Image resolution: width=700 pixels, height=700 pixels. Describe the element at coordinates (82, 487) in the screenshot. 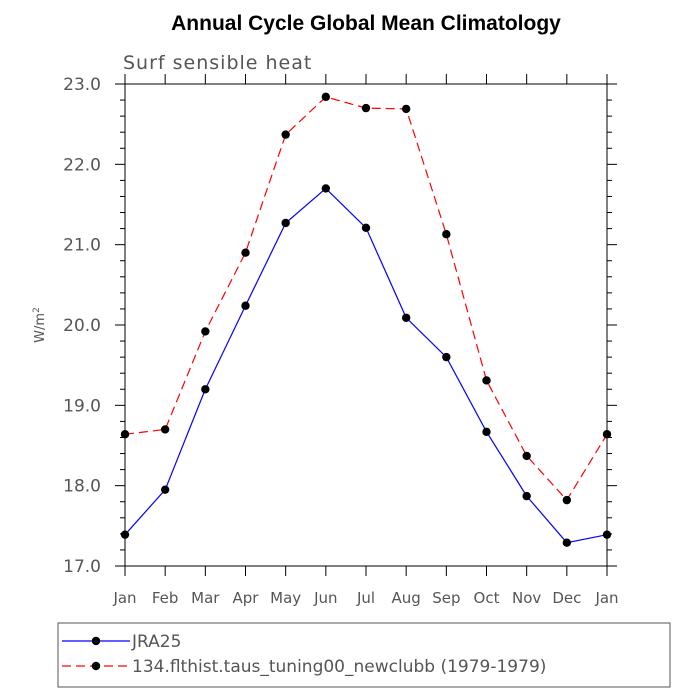

I see `y-tick-label: 18.0` at that location.